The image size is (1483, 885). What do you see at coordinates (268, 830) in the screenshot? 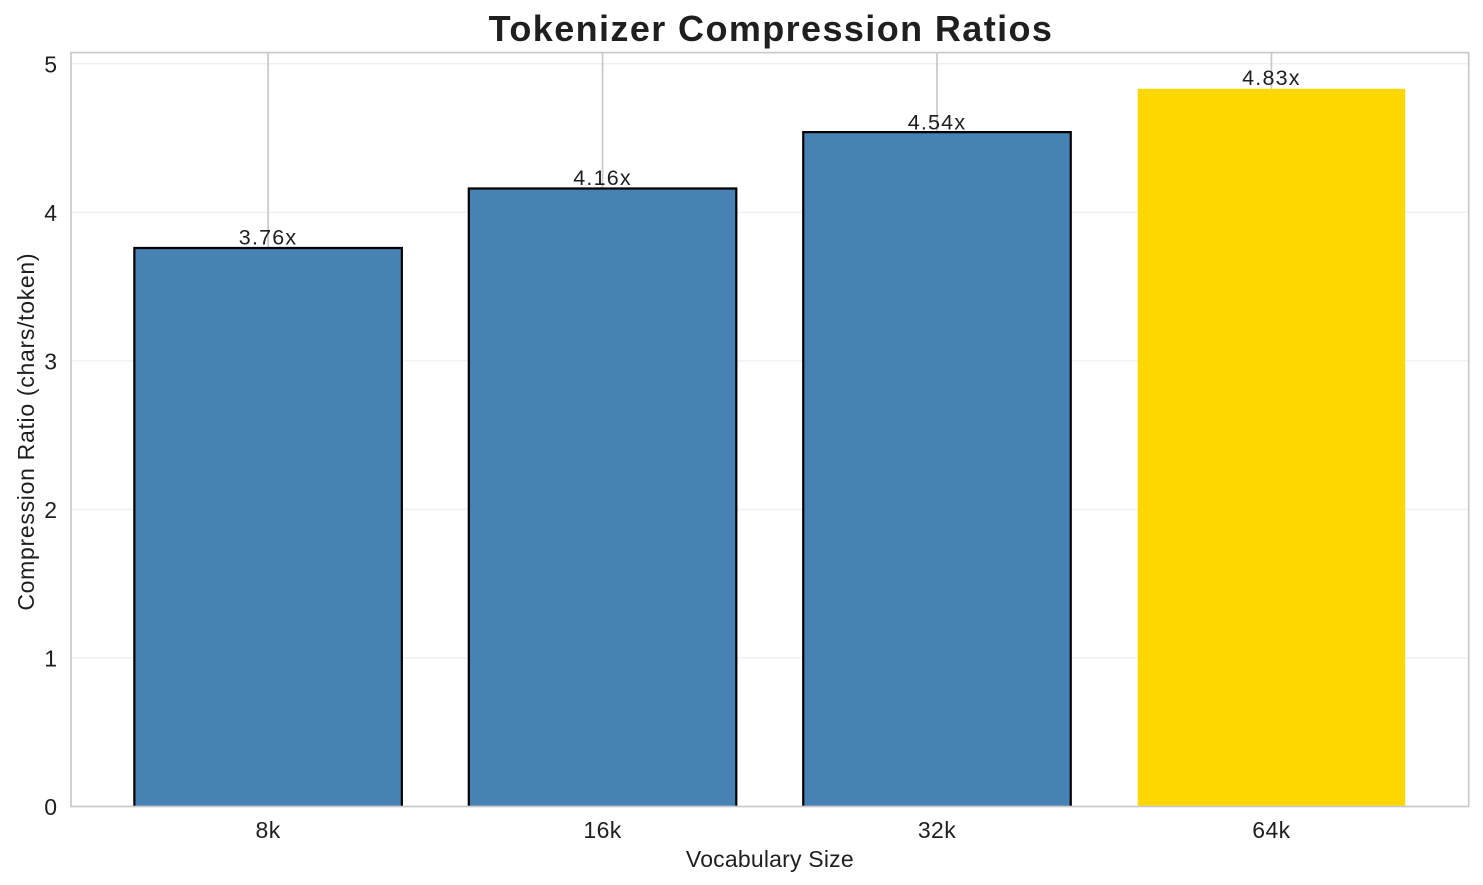
I see `svg-text: 8k` at bounding box center [268, 830].